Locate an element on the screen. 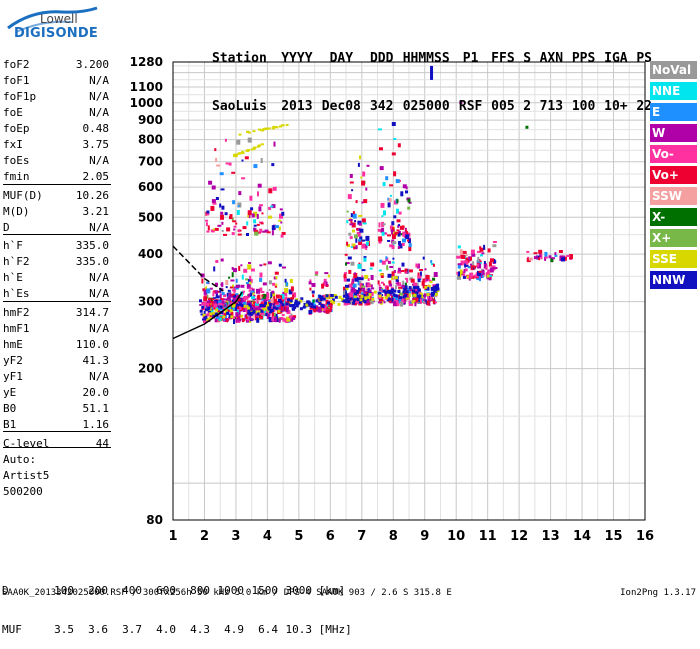 Image resolution: width=700 pixels, height=649 pixels. logo-text-lowell: Lowell is located at coordinates (59, 19).